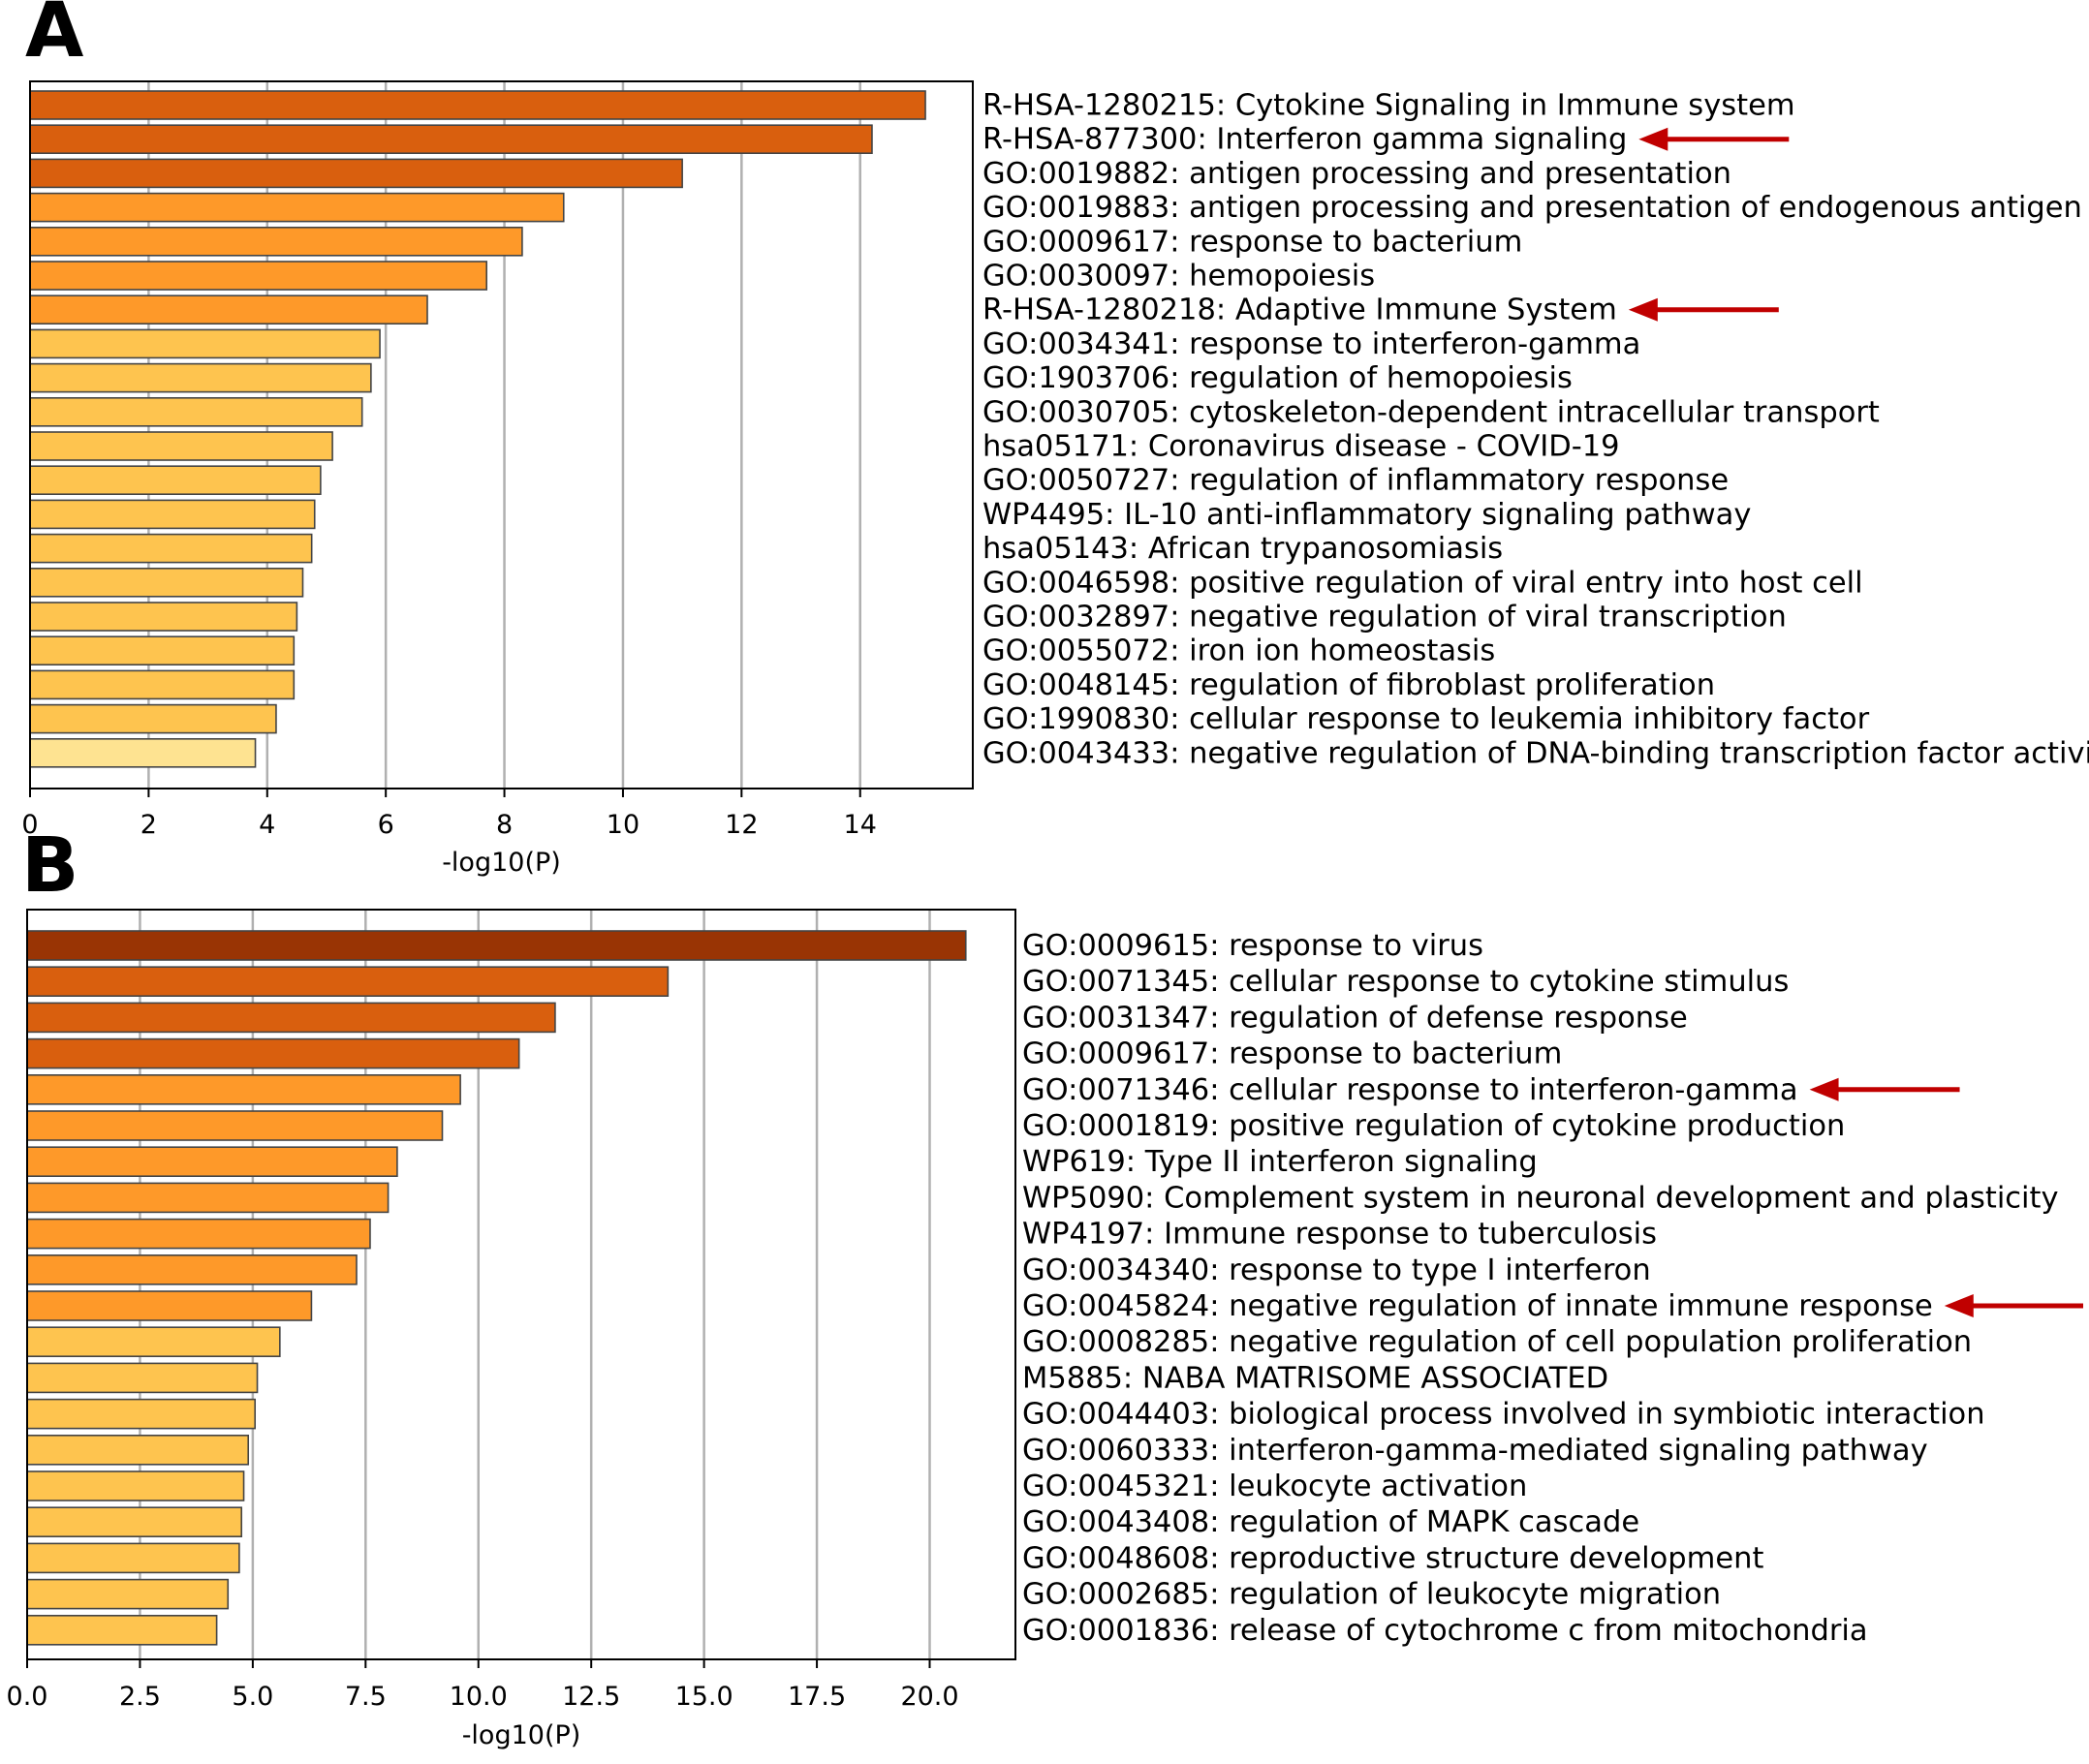 This screenshot has height=1764, width=2089. I want to click on panel-letter: B, so click(50, 866).